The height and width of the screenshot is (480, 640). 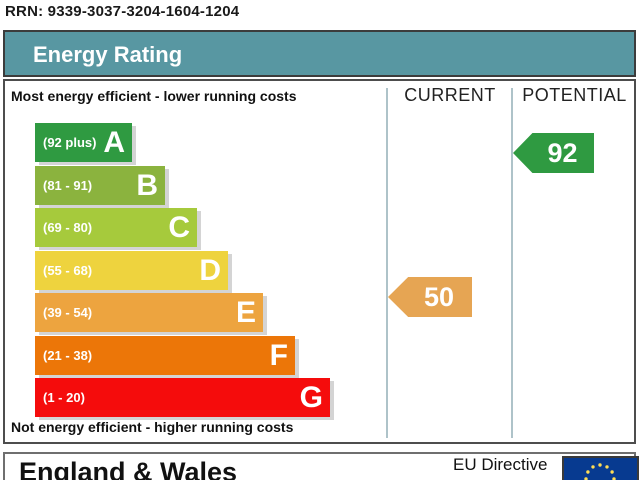 What do you see at coordinates (245, 312) in the screenshot?
I see `band-e-letter: E` at bounding box center [245, 312].